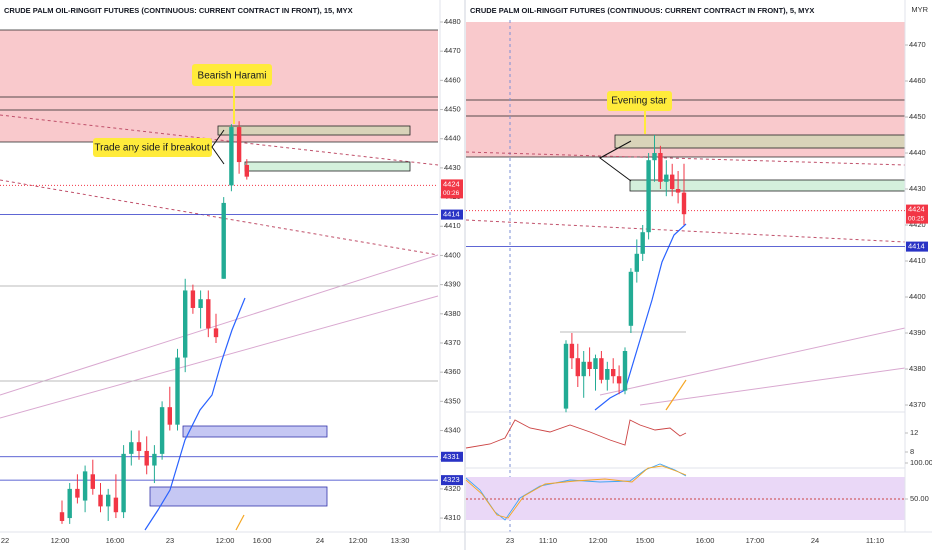  Describe the element at coordinates (218, 147) in the screenshot. I see `arrow` at that location.